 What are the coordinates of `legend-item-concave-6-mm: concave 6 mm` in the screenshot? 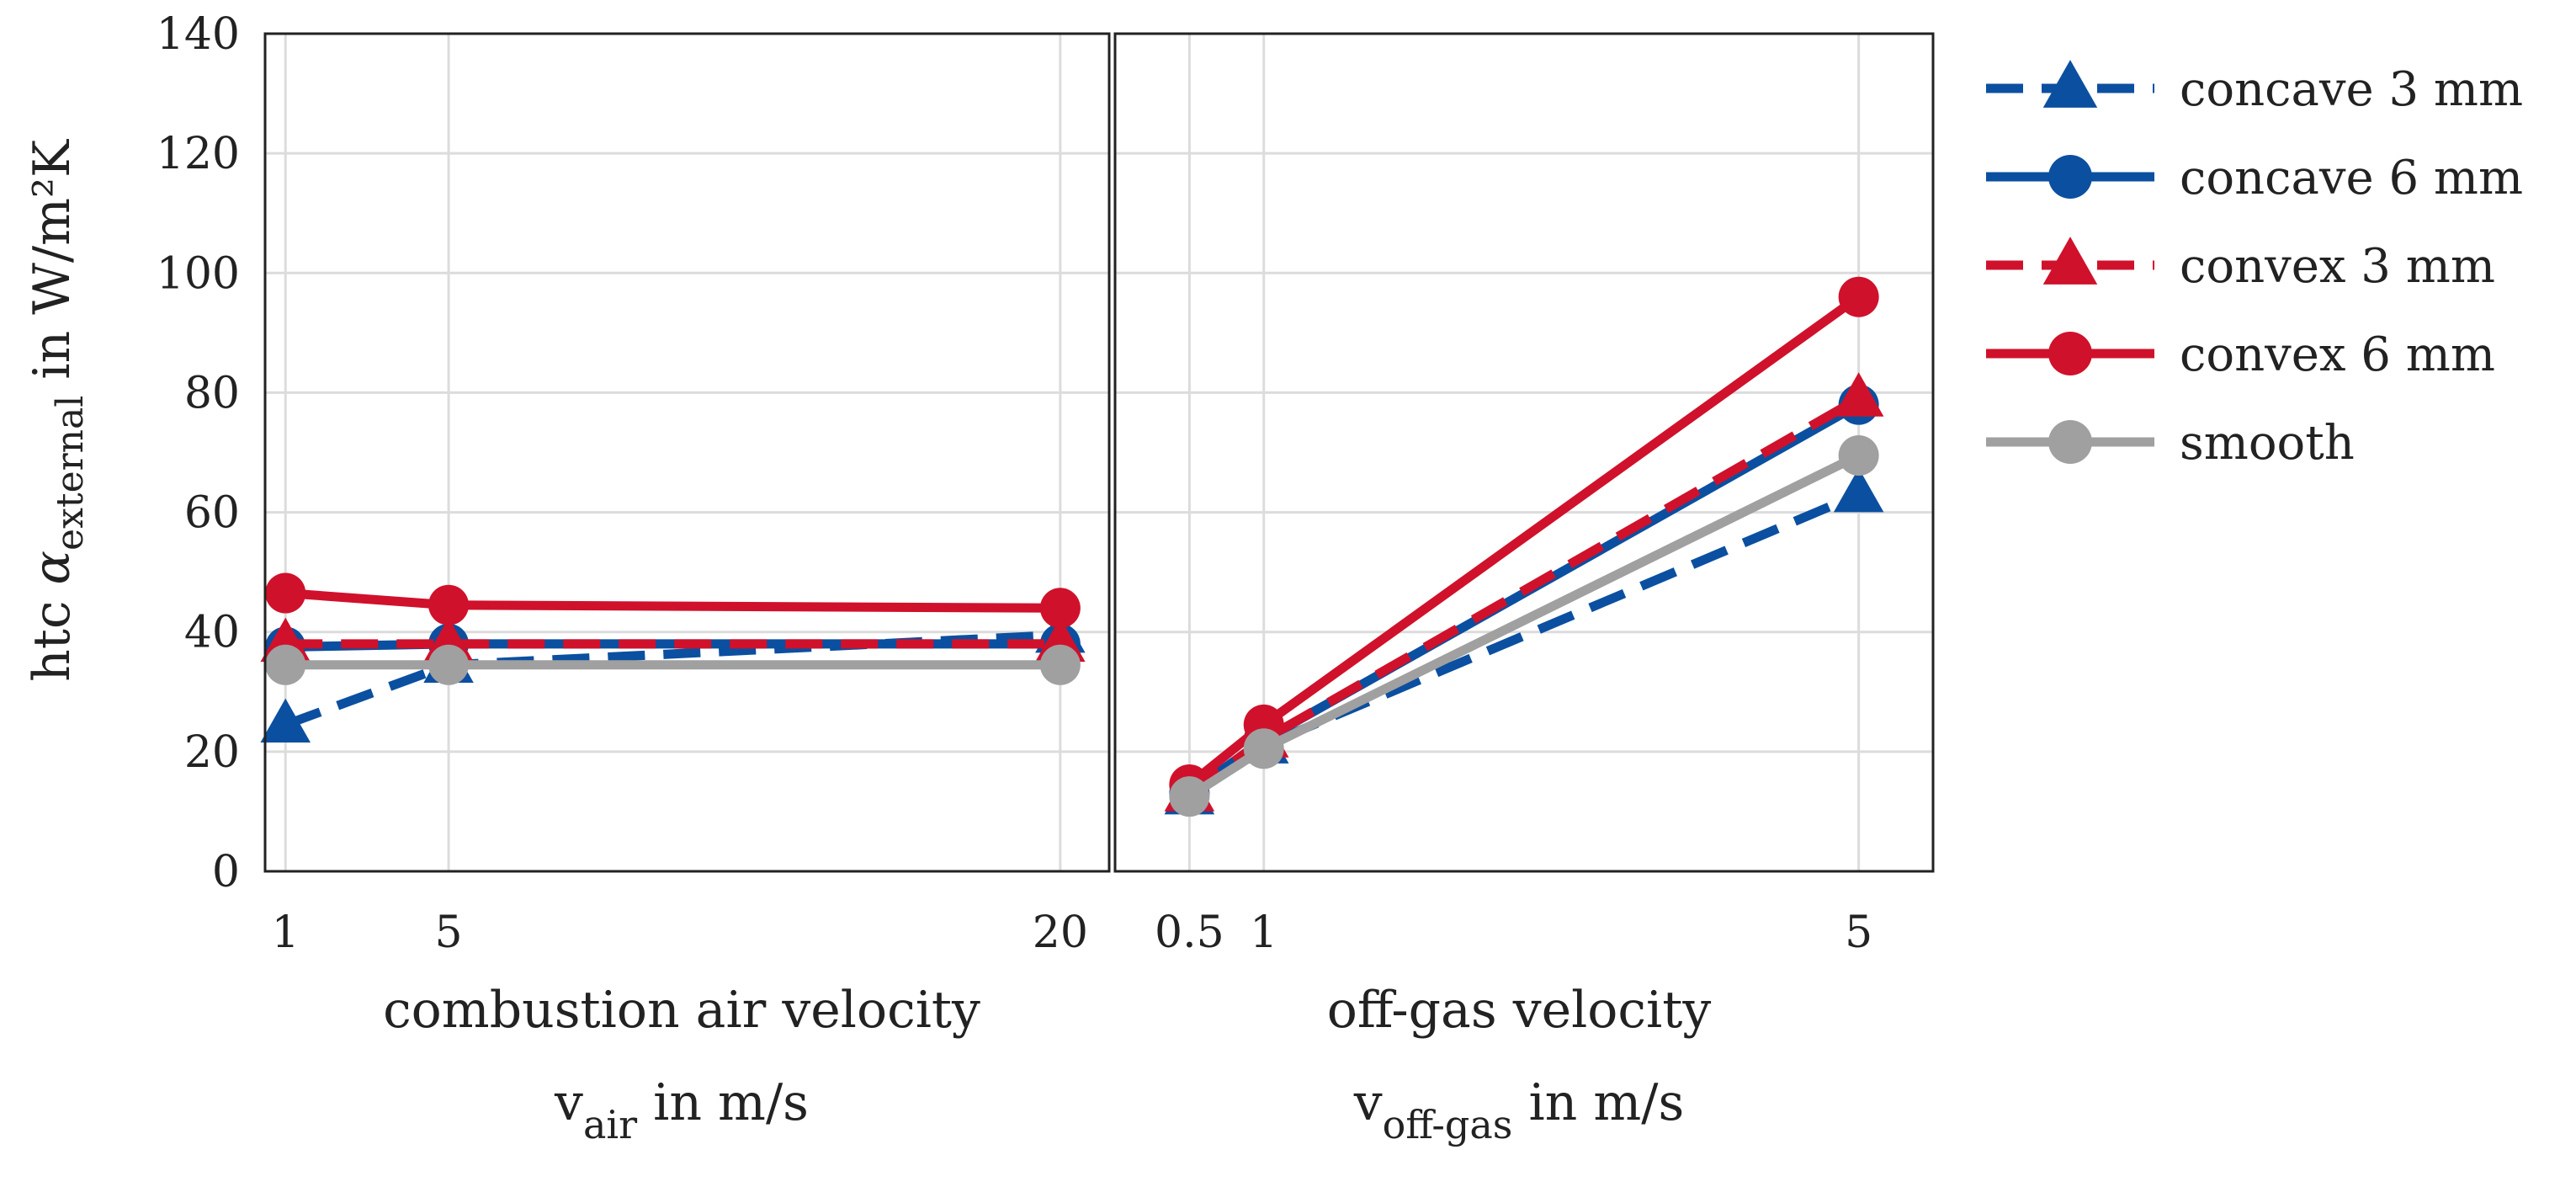 It's located at (2254, 178).